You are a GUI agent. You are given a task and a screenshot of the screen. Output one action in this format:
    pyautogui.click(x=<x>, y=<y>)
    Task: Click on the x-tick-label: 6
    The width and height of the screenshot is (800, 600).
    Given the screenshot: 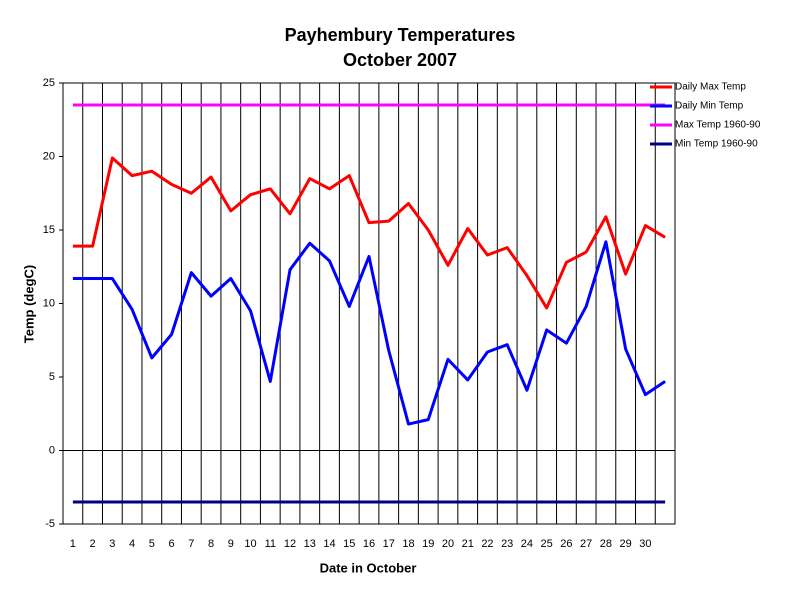 What is the action you would take?
    pyautogui.click(x=172, y=544)
    